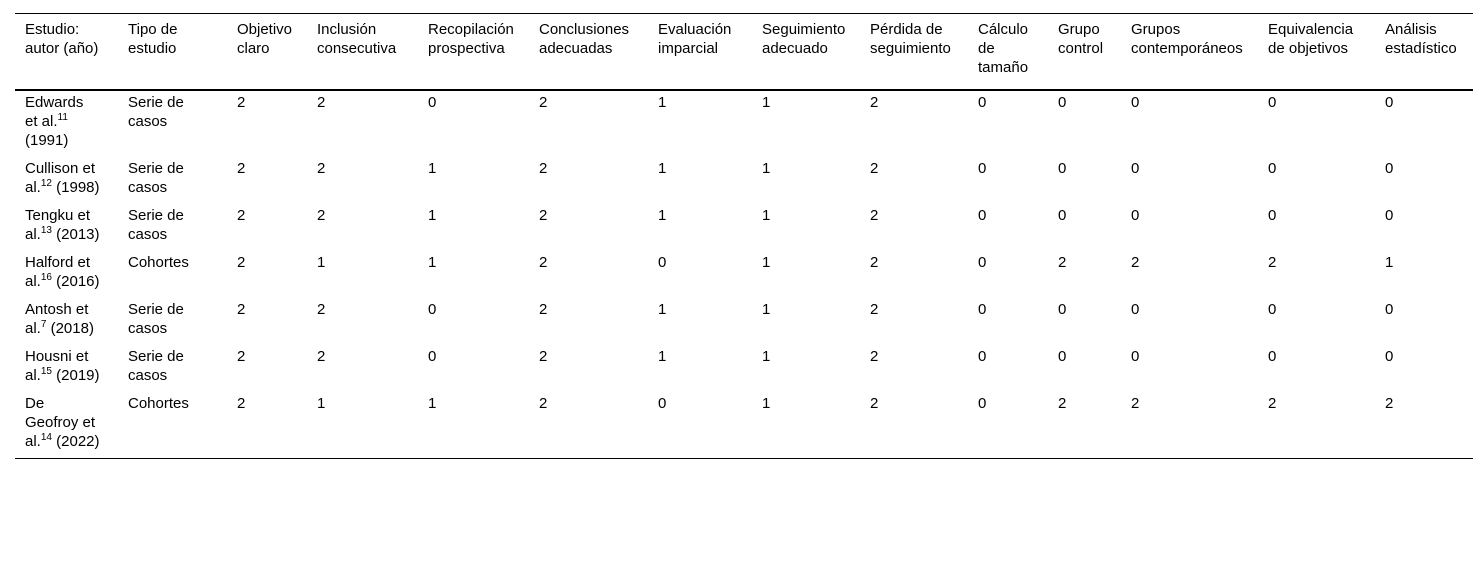 This screenshot has height=588, width=1473. I want to click on study-author: Antosh et al., so click(57, 319).